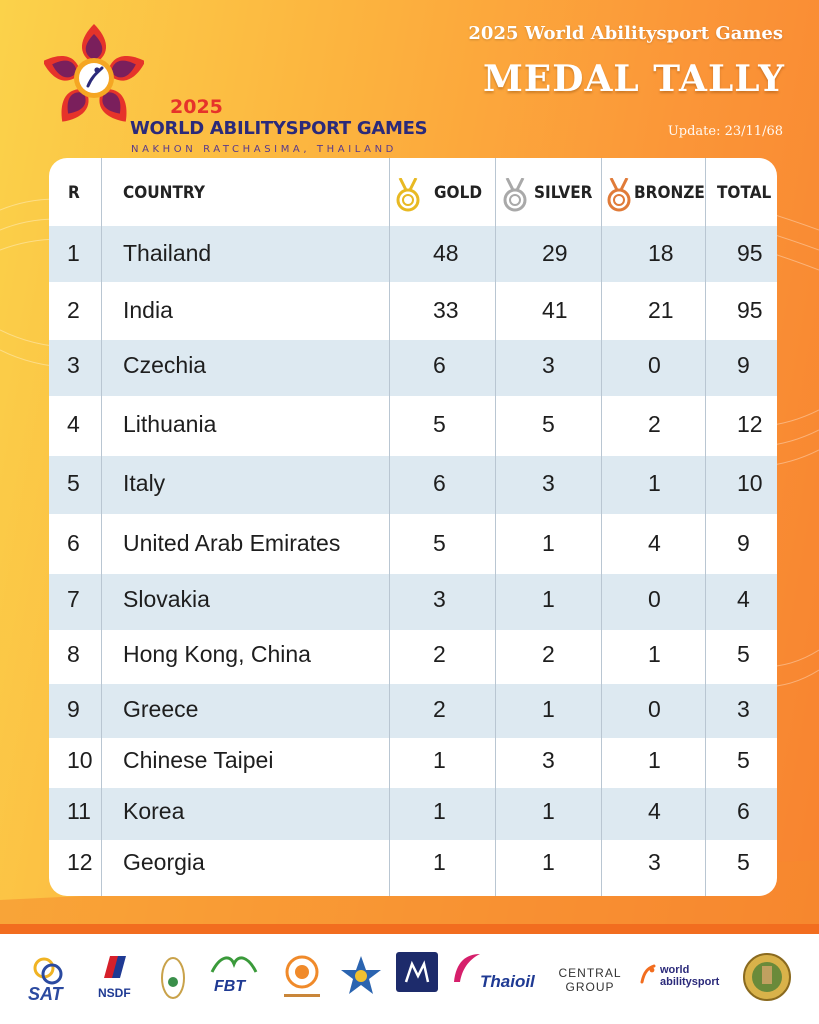 The image size is (819, 1024). Describe the element at coordinates (170, 424) in the screenshot. I see `cell-country: Lithuania` at that location.